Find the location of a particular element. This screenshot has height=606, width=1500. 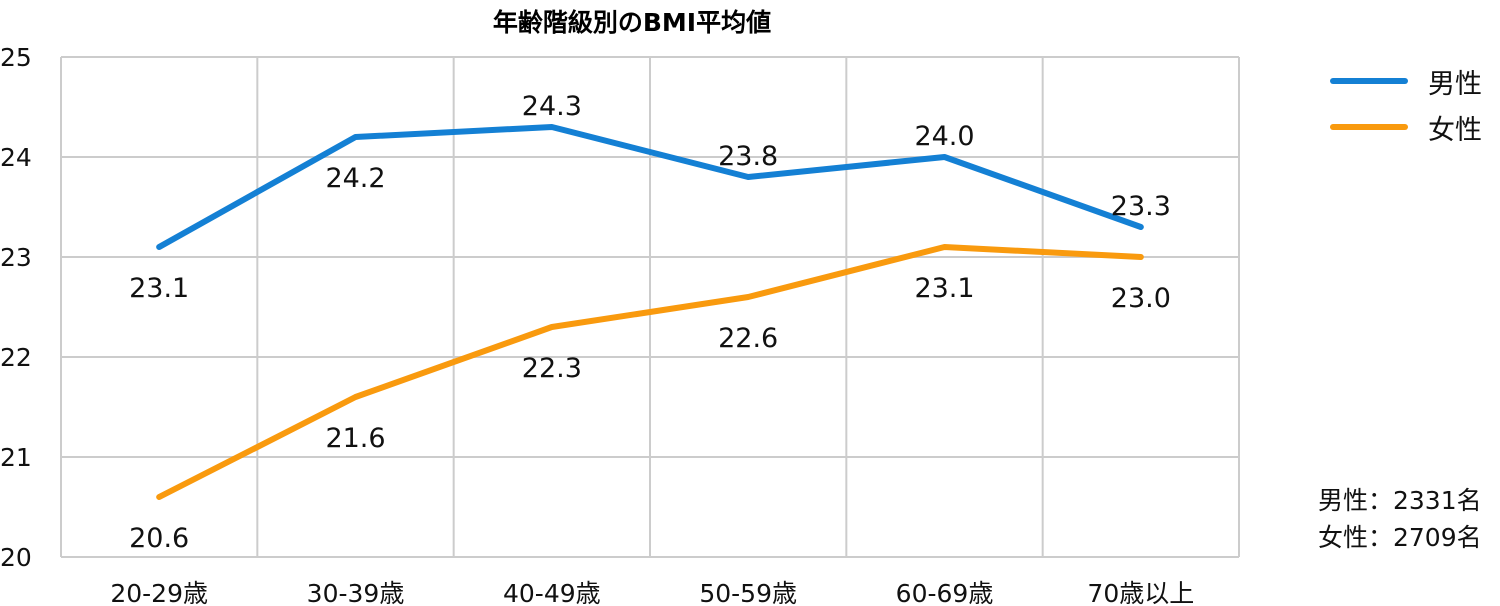

data-label: 23.0 is located at coordinates (1141, 298).